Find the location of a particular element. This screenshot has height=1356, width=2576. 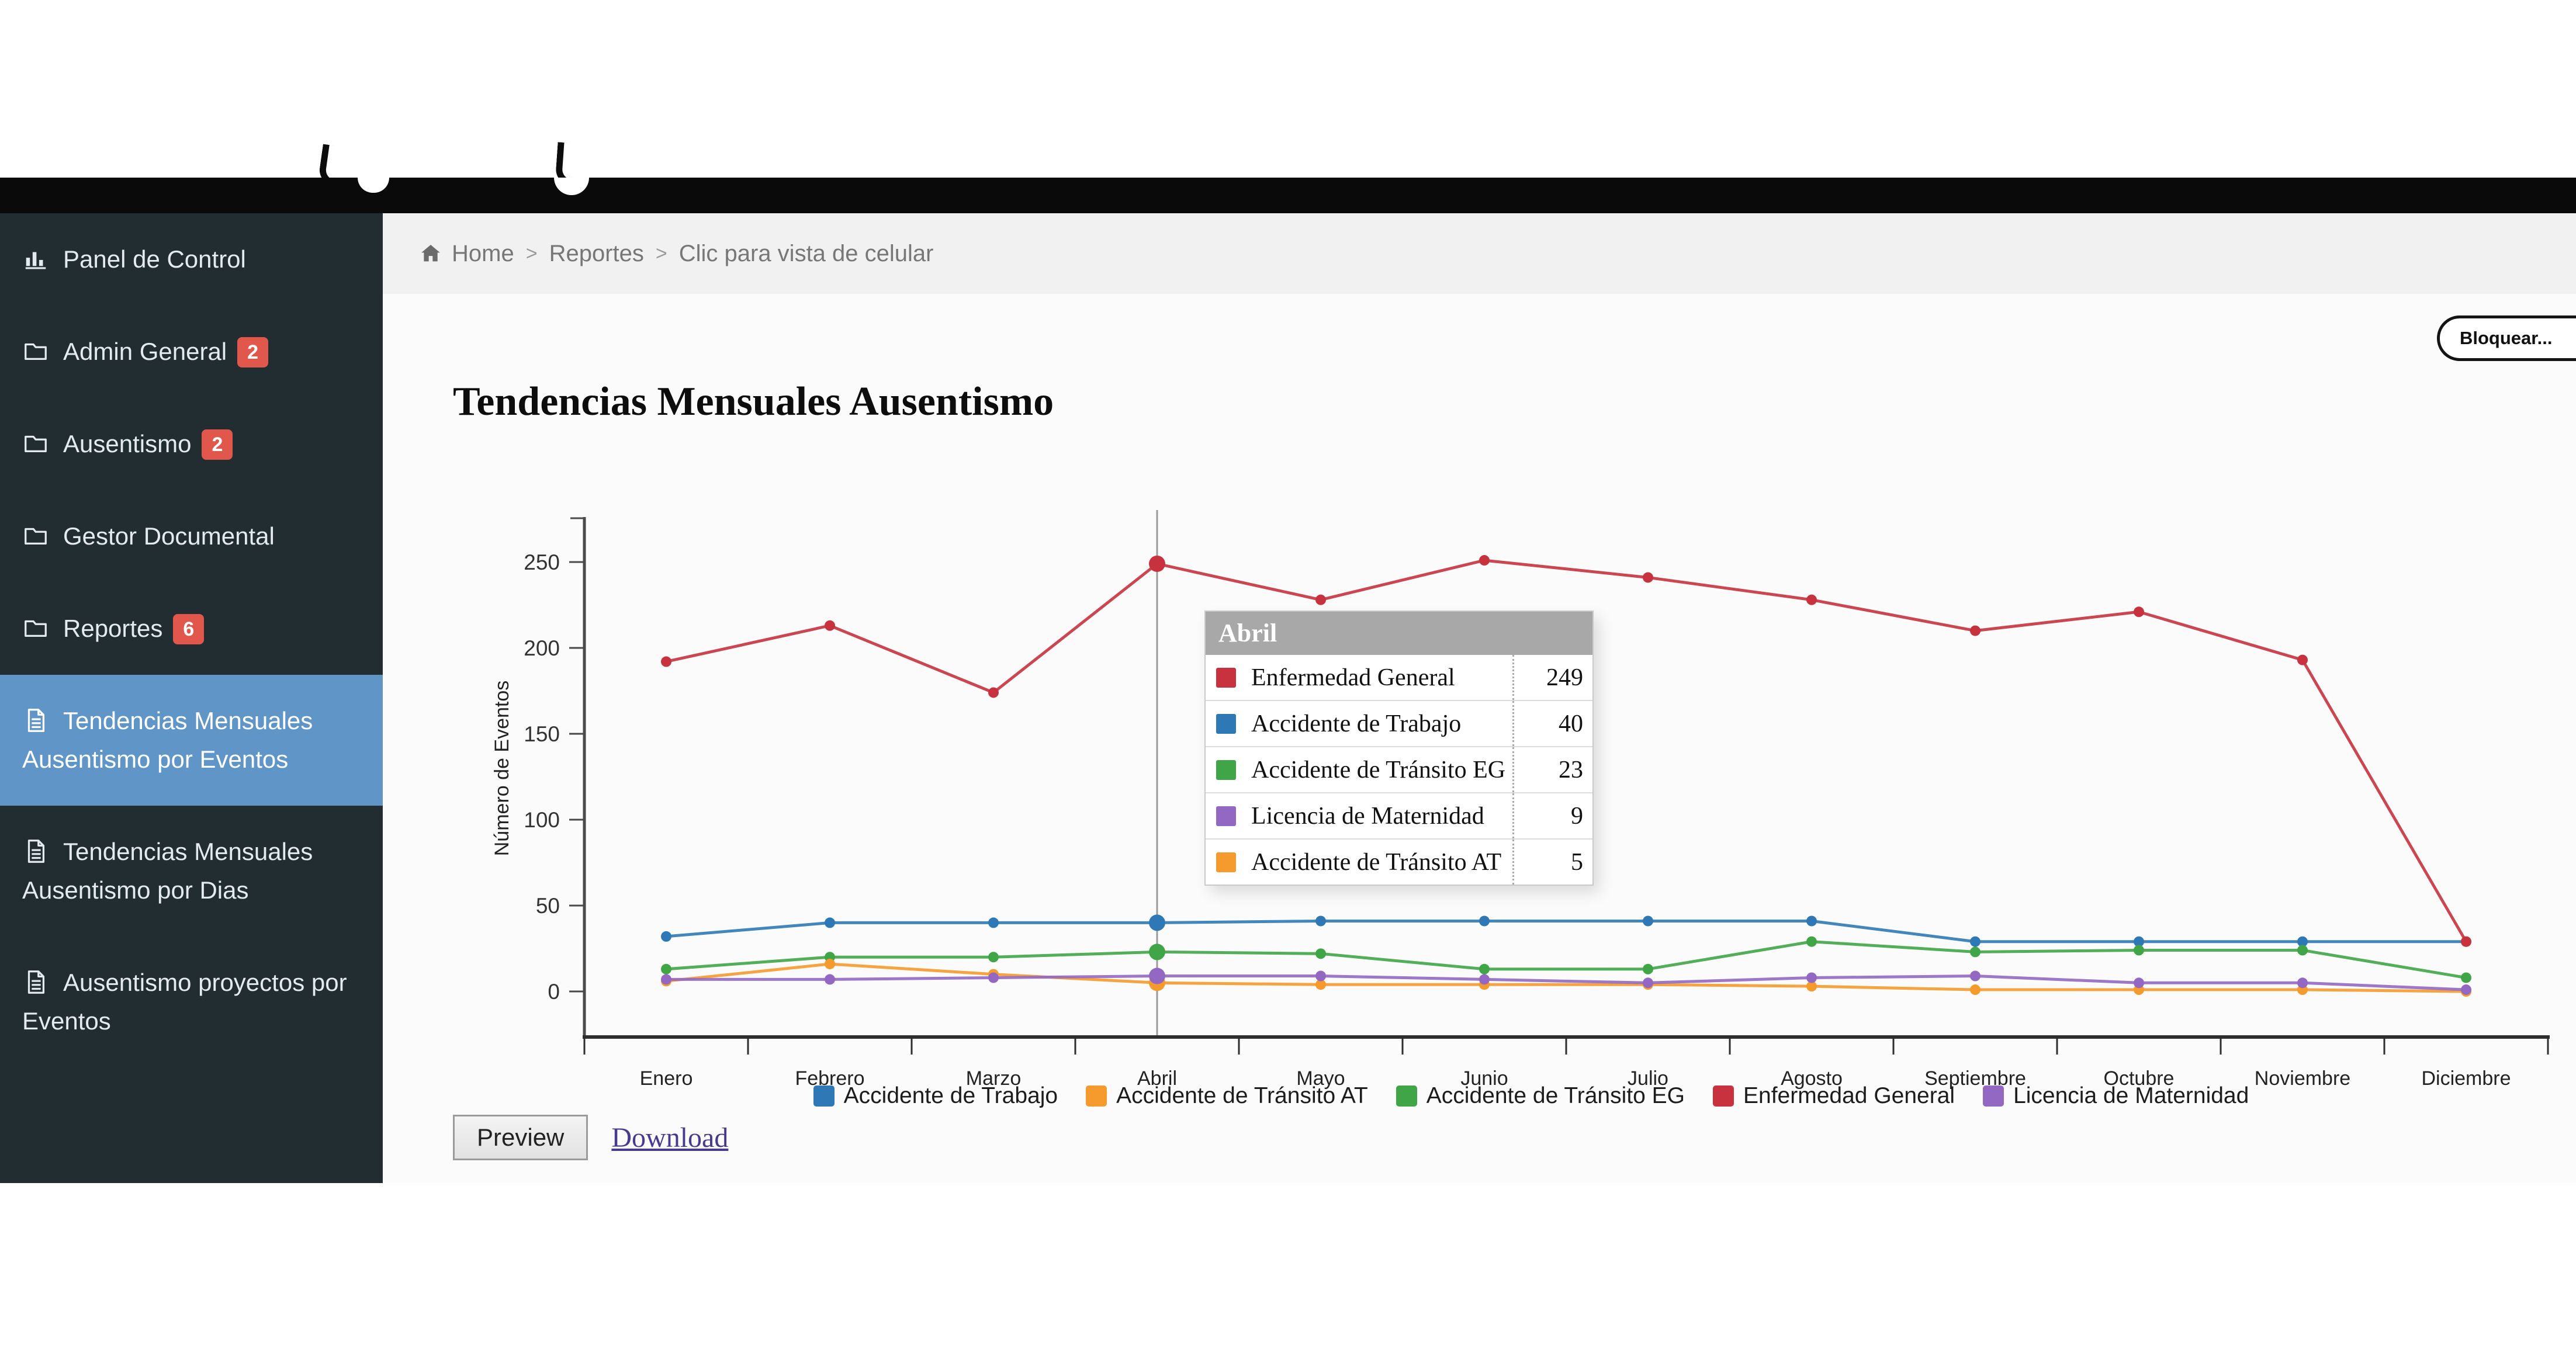

svg-text: 0 is located at coordinates (554, 992).